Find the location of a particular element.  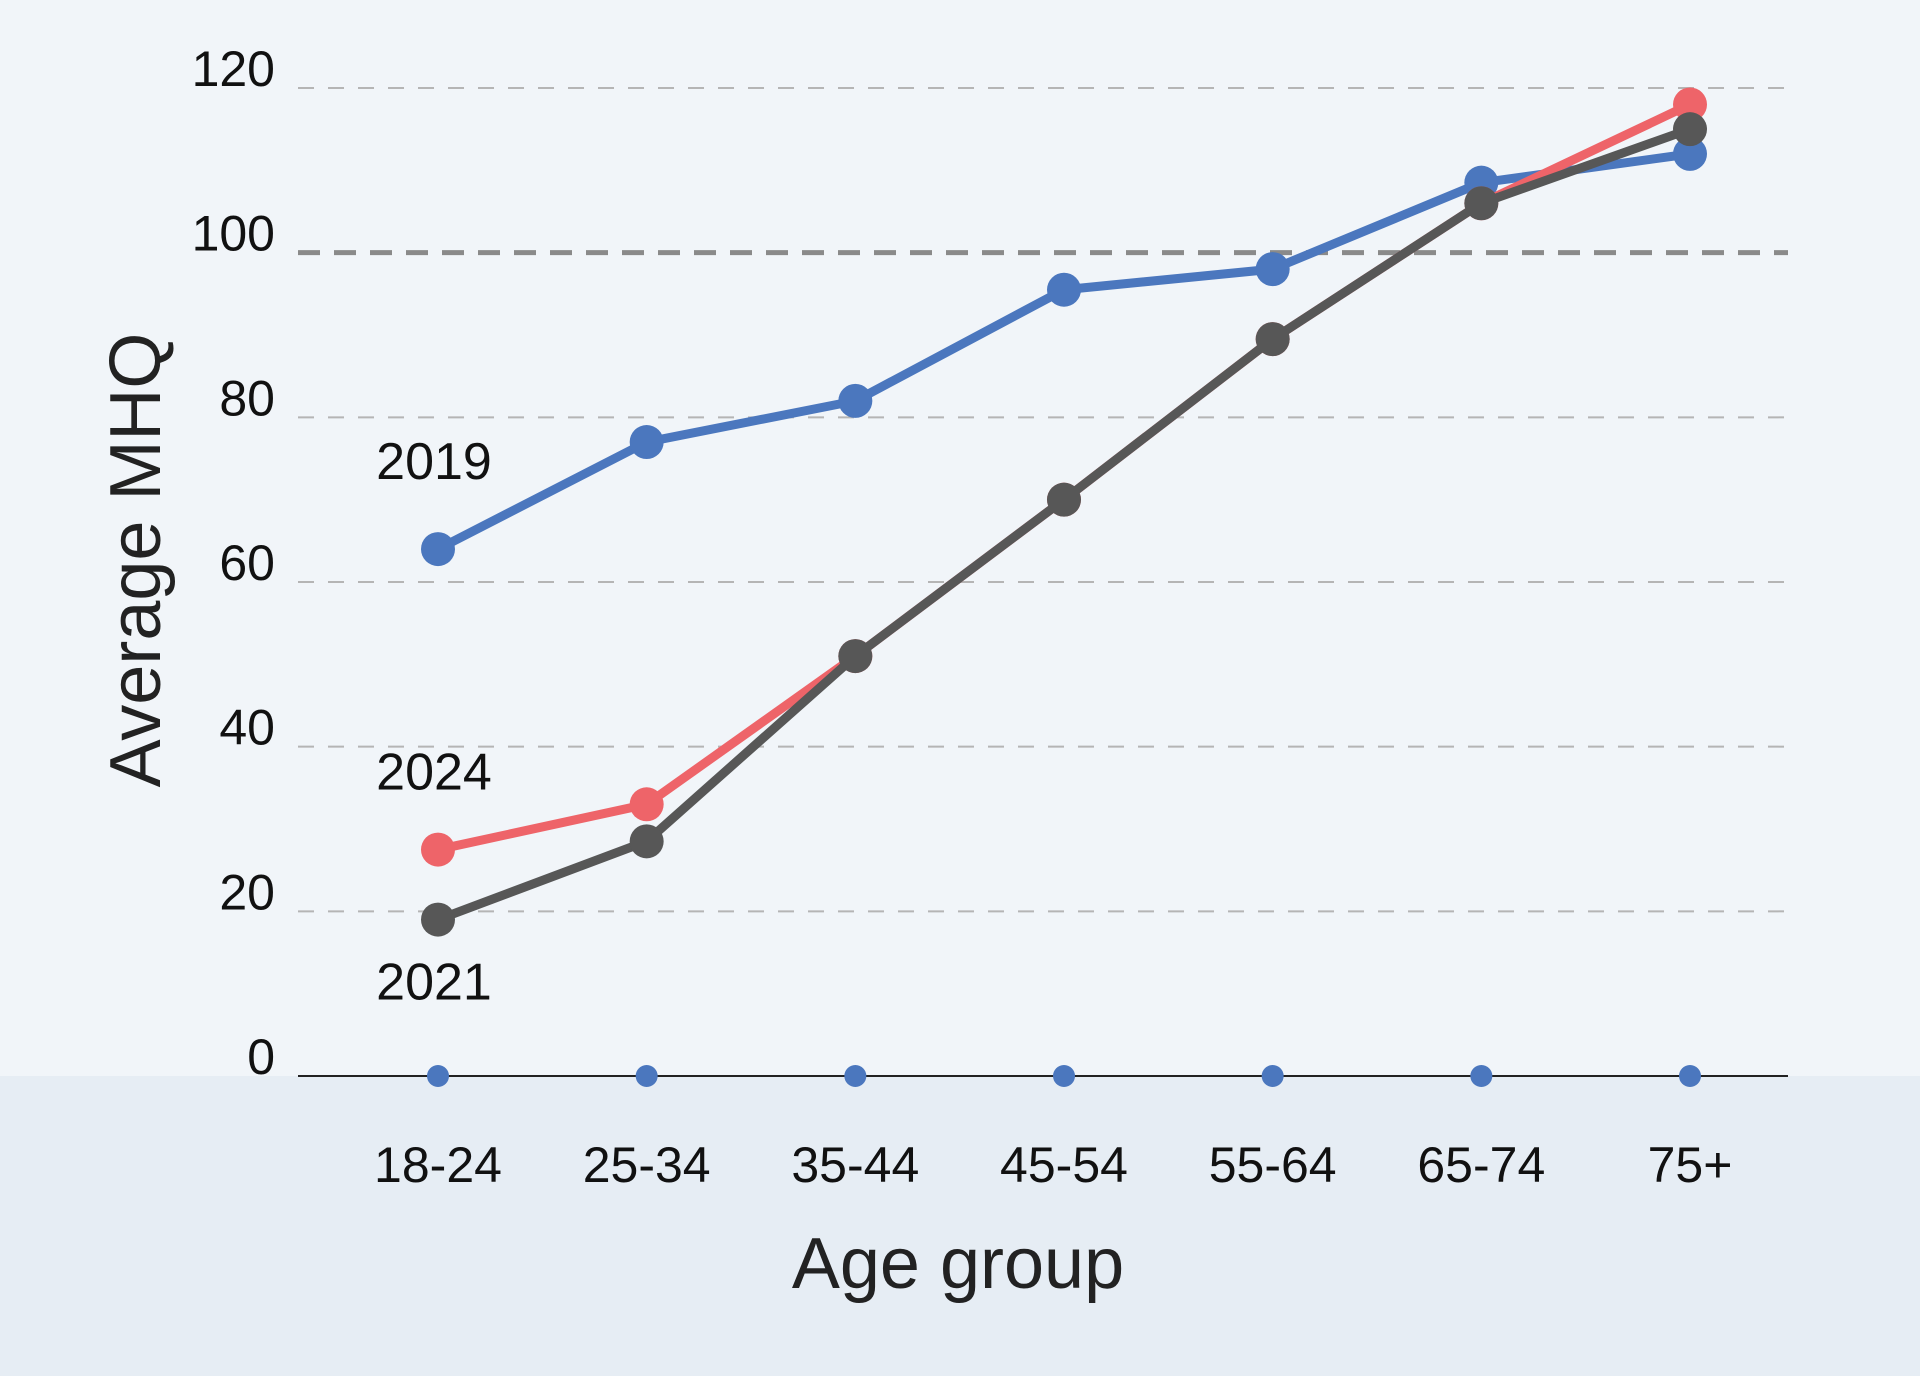

y-tick-label: 60 is located at coordinates (247, 563).